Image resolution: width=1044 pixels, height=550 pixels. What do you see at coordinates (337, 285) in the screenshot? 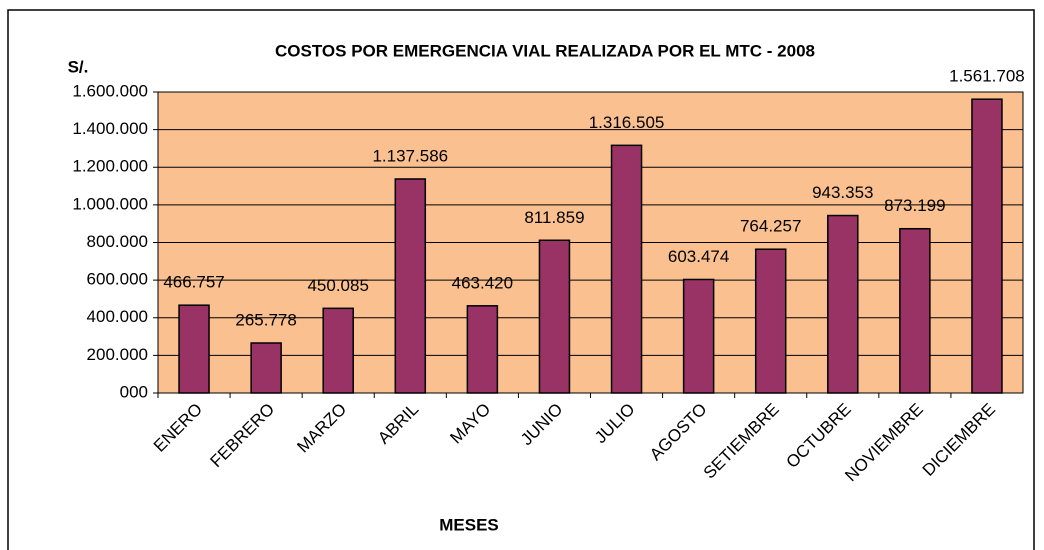
I see `data-label: 450.085` at bounding box center [337, 285].